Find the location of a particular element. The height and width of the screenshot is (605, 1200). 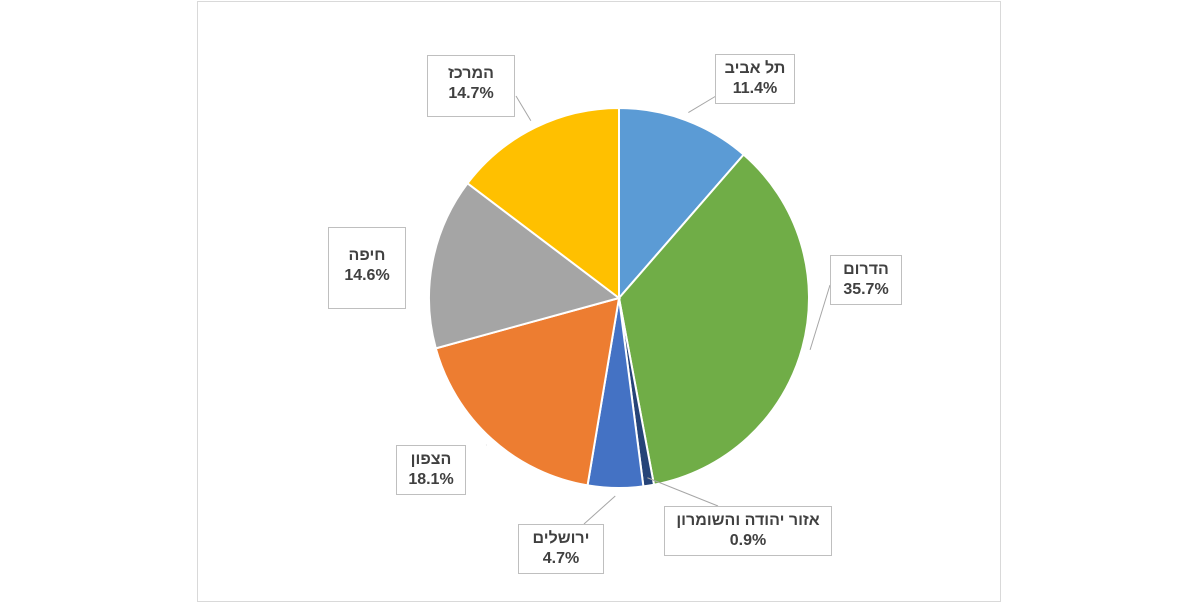

label-center-name: המרכז is located at coordinates (471, 73).